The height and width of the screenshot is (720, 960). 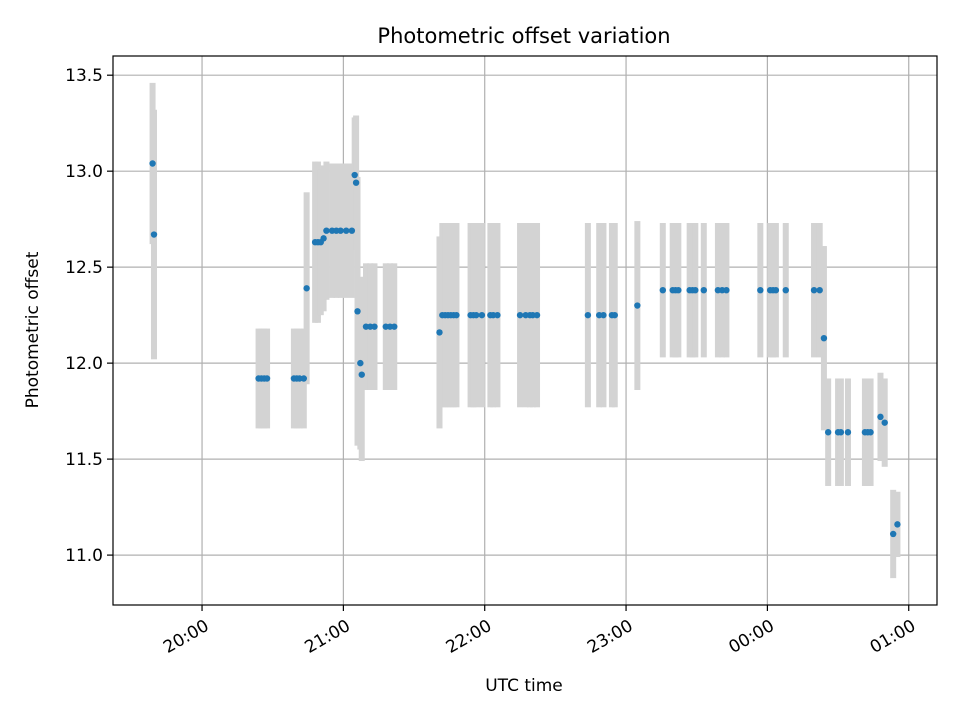 I want to click on chart-title: Photometric offset variation, so click(x=523, y=36).